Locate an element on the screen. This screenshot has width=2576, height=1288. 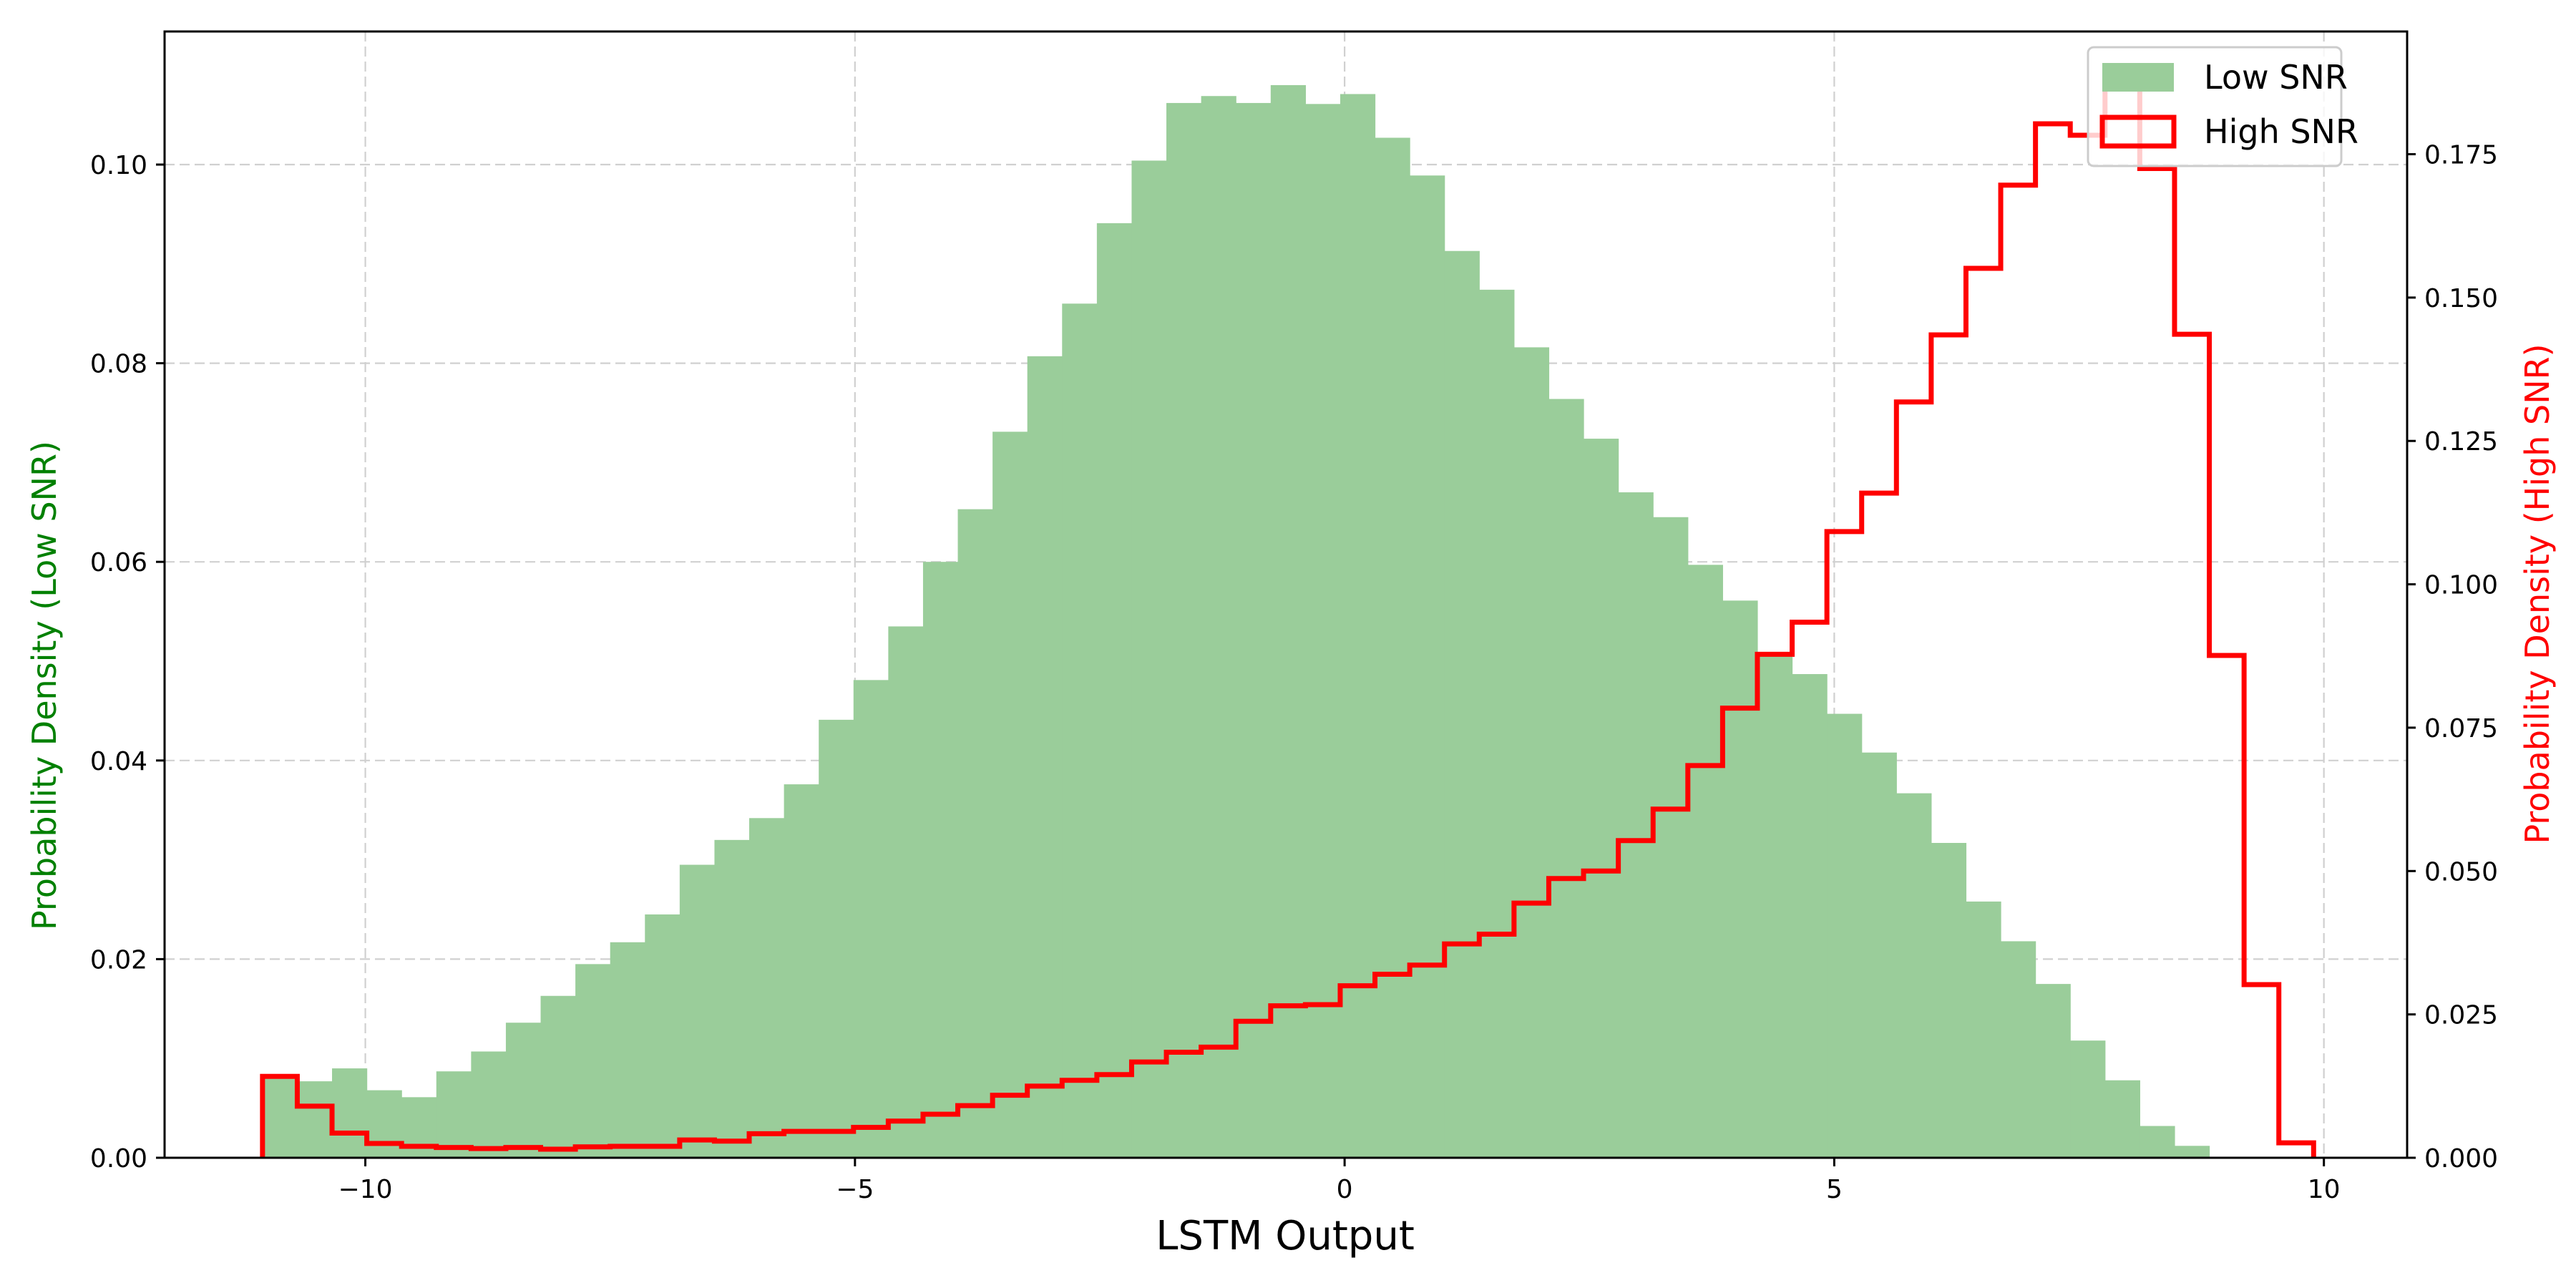
legend-label-low-snr: Low SNR is located at coordinates (2276, 77).